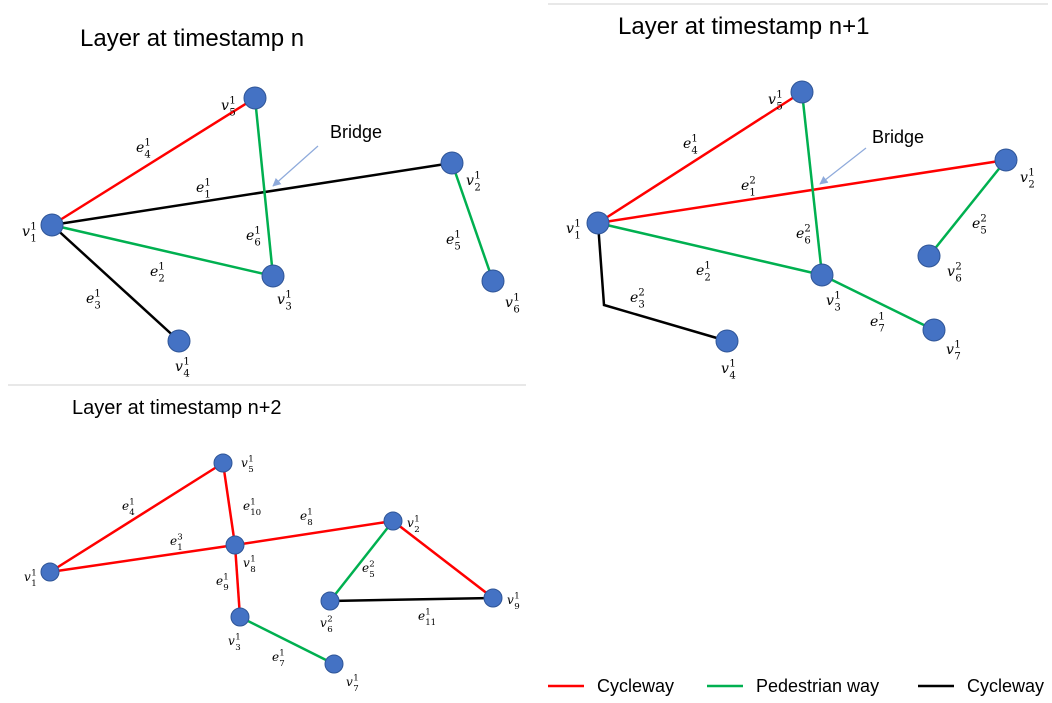 The width and height of the screenshot is (1052, 703). Describe the element at coordinates (128, 508) in the screenshot. I see `edge-label-e4-p2: e1 4` at that location.